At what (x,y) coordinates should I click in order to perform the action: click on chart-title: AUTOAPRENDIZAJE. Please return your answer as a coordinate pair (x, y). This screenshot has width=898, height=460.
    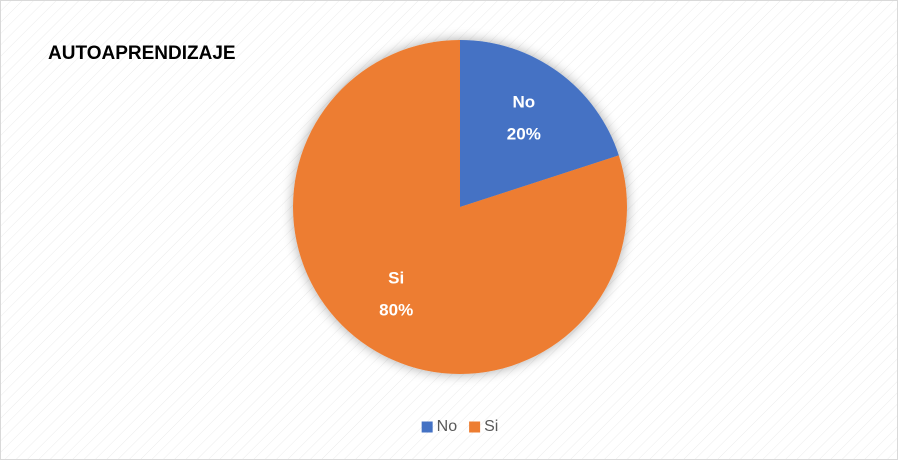
    Looking at the image, I should click on (142, 53).